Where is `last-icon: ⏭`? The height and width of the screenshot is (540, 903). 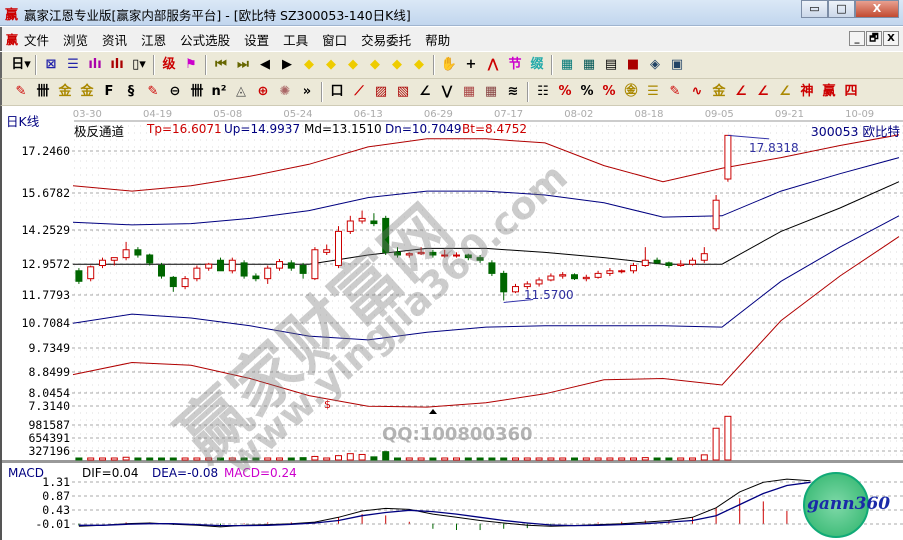
last-icon: ⏭ is located at coordinates (243, 64).